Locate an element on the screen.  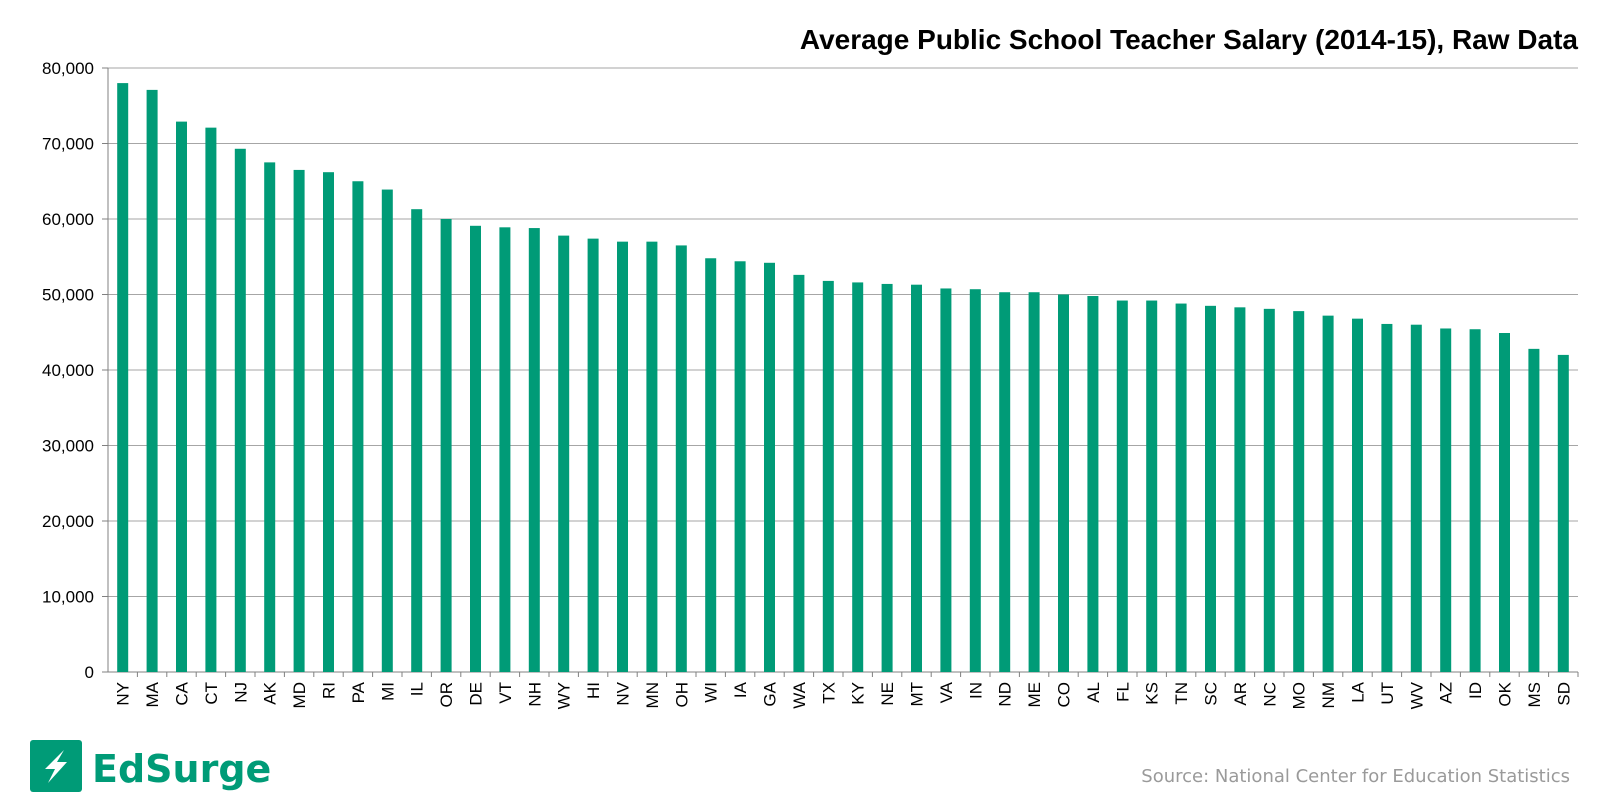
bar-fl is located at coordinates (1122, 486).